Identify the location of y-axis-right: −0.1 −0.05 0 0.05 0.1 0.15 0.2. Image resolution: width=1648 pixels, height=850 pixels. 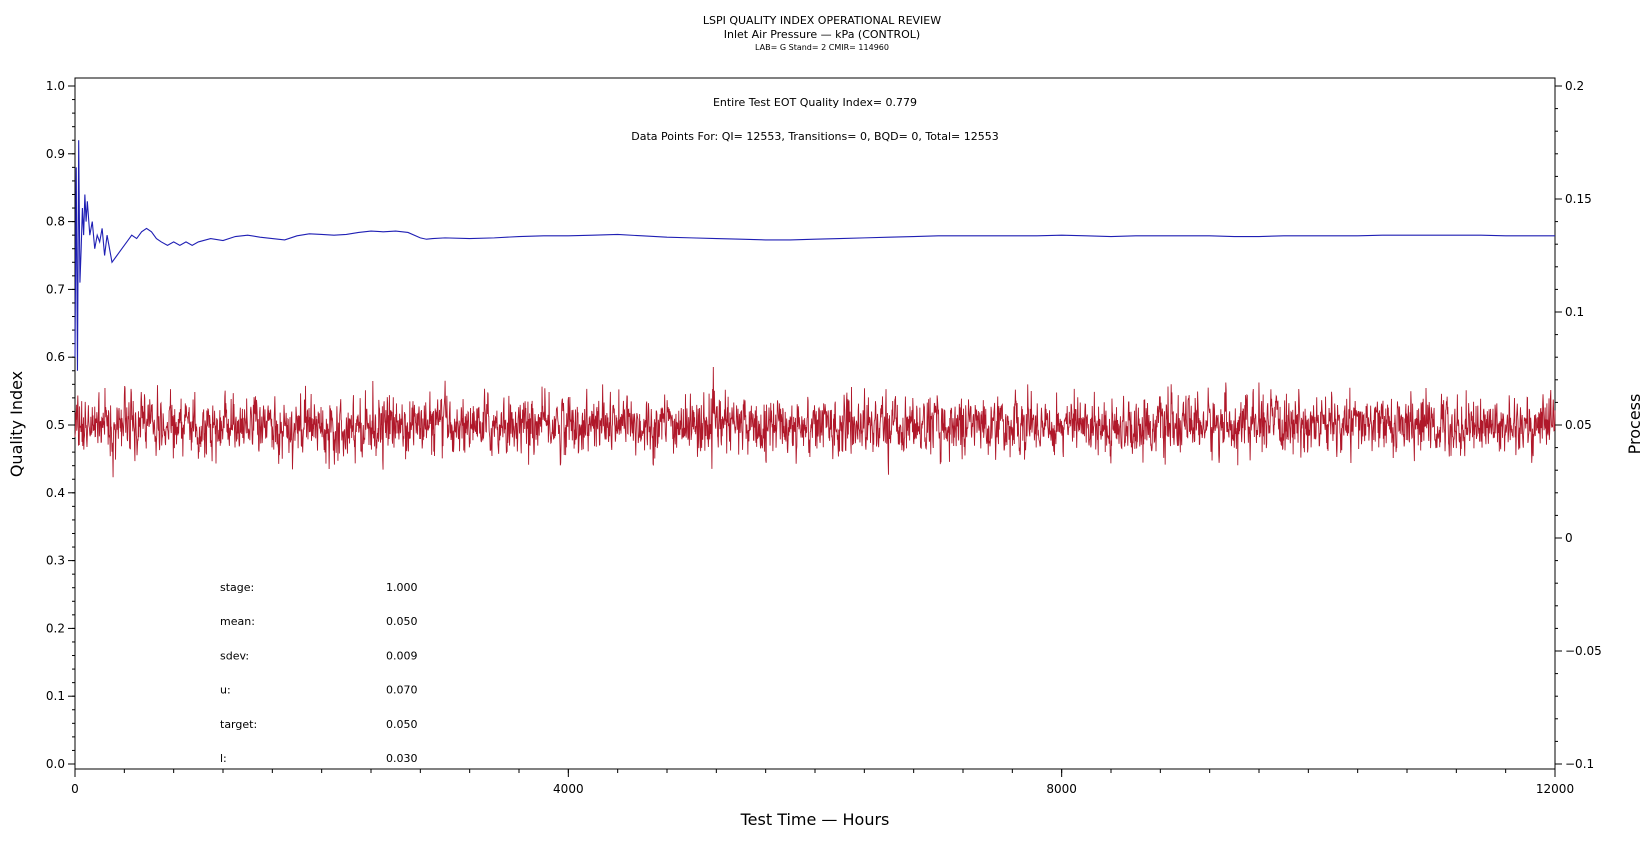
(1578, 425).